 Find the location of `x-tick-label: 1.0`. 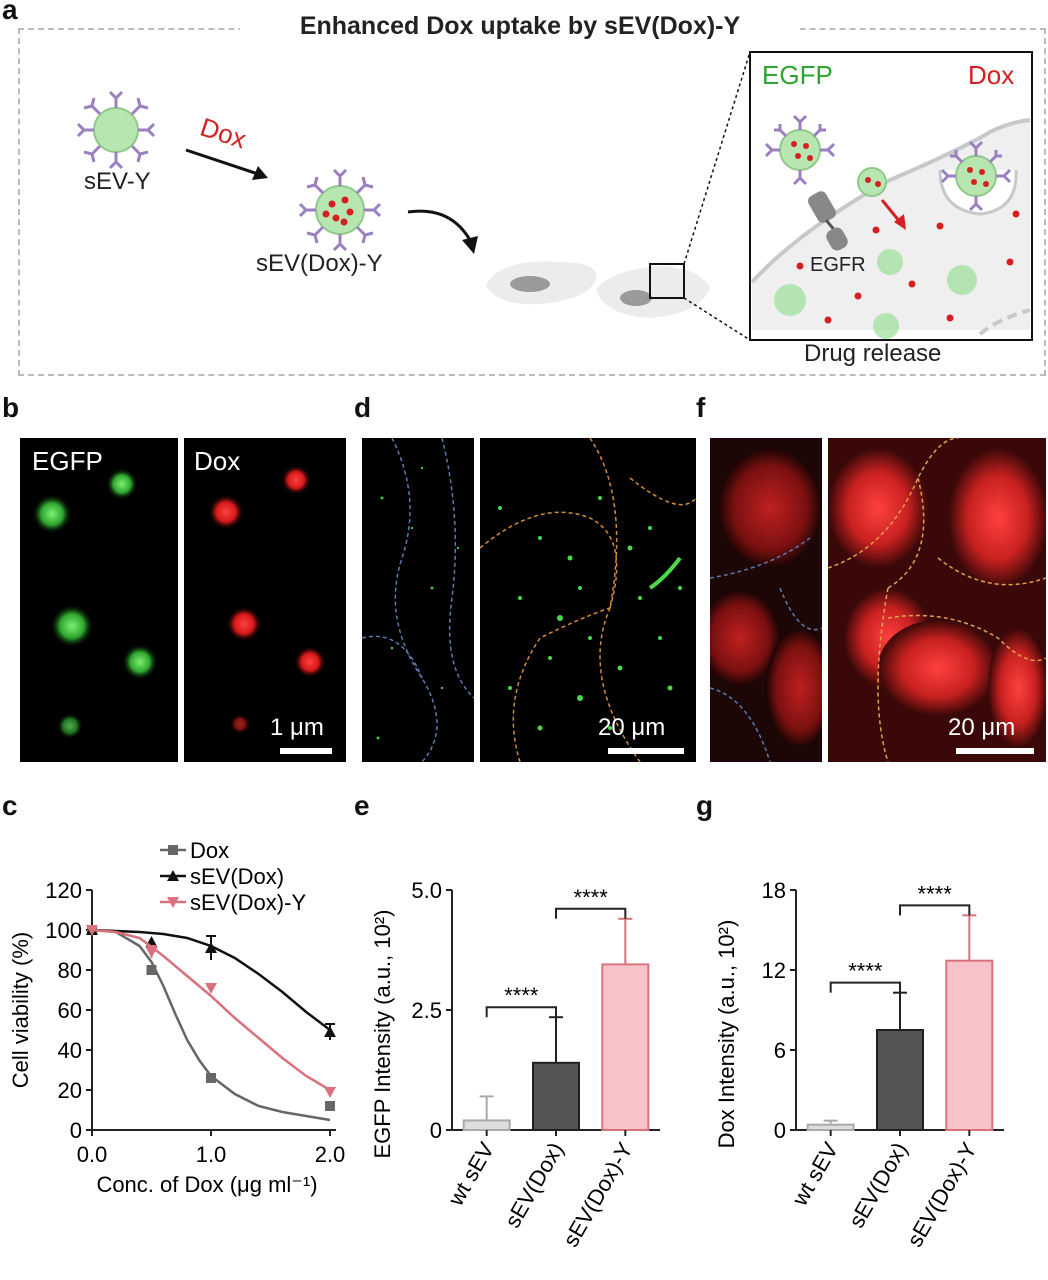

x-tick-label: 1.0 is located at coordinates (211, 1154).